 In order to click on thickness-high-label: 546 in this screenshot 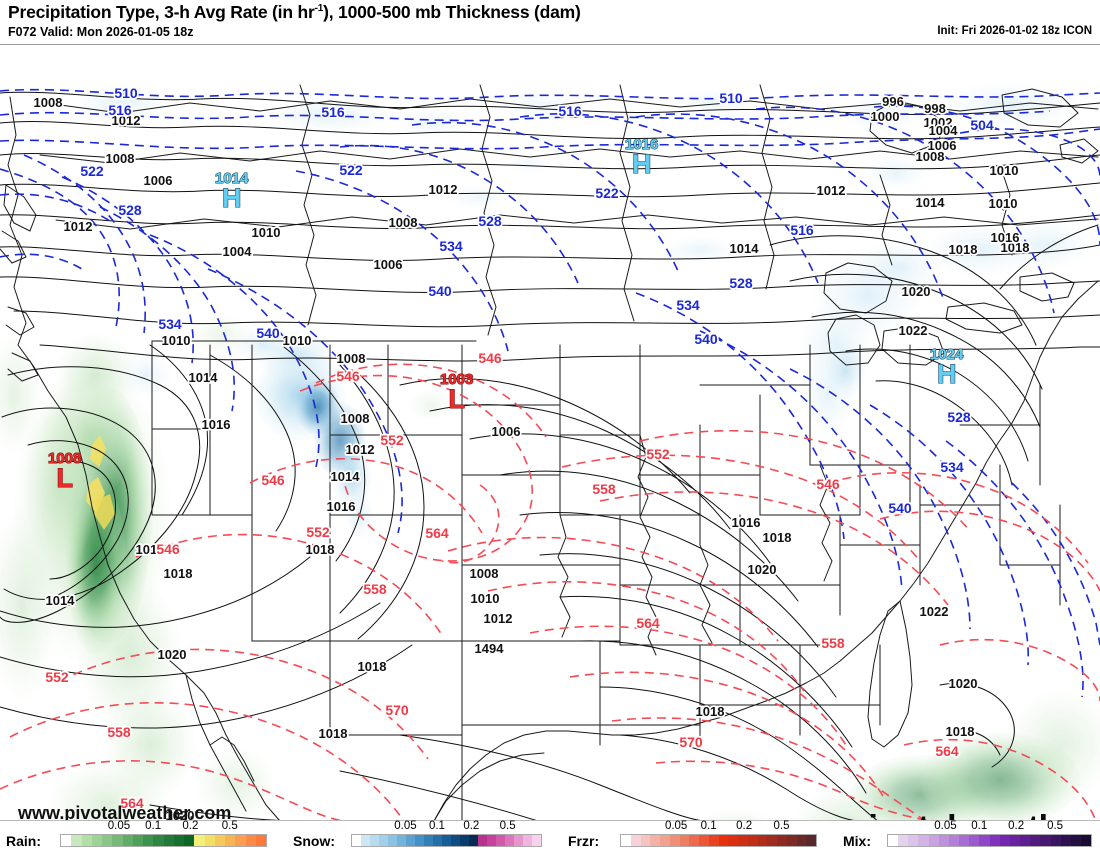, I will do `click(828, 484)`.